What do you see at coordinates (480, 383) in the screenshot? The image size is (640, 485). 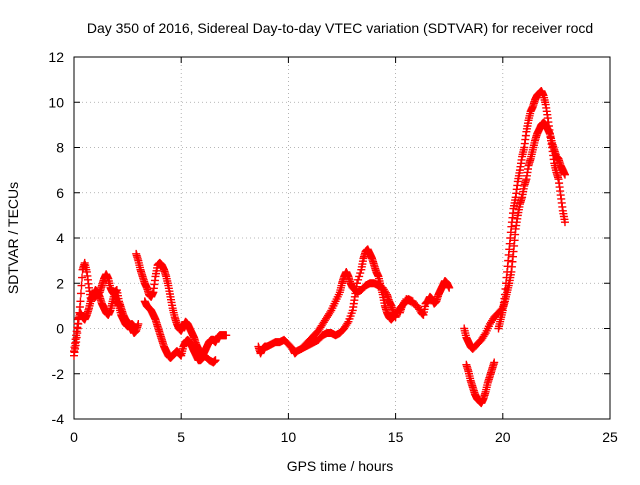 I see `series-sat-i` at bounding box center [480, 383].